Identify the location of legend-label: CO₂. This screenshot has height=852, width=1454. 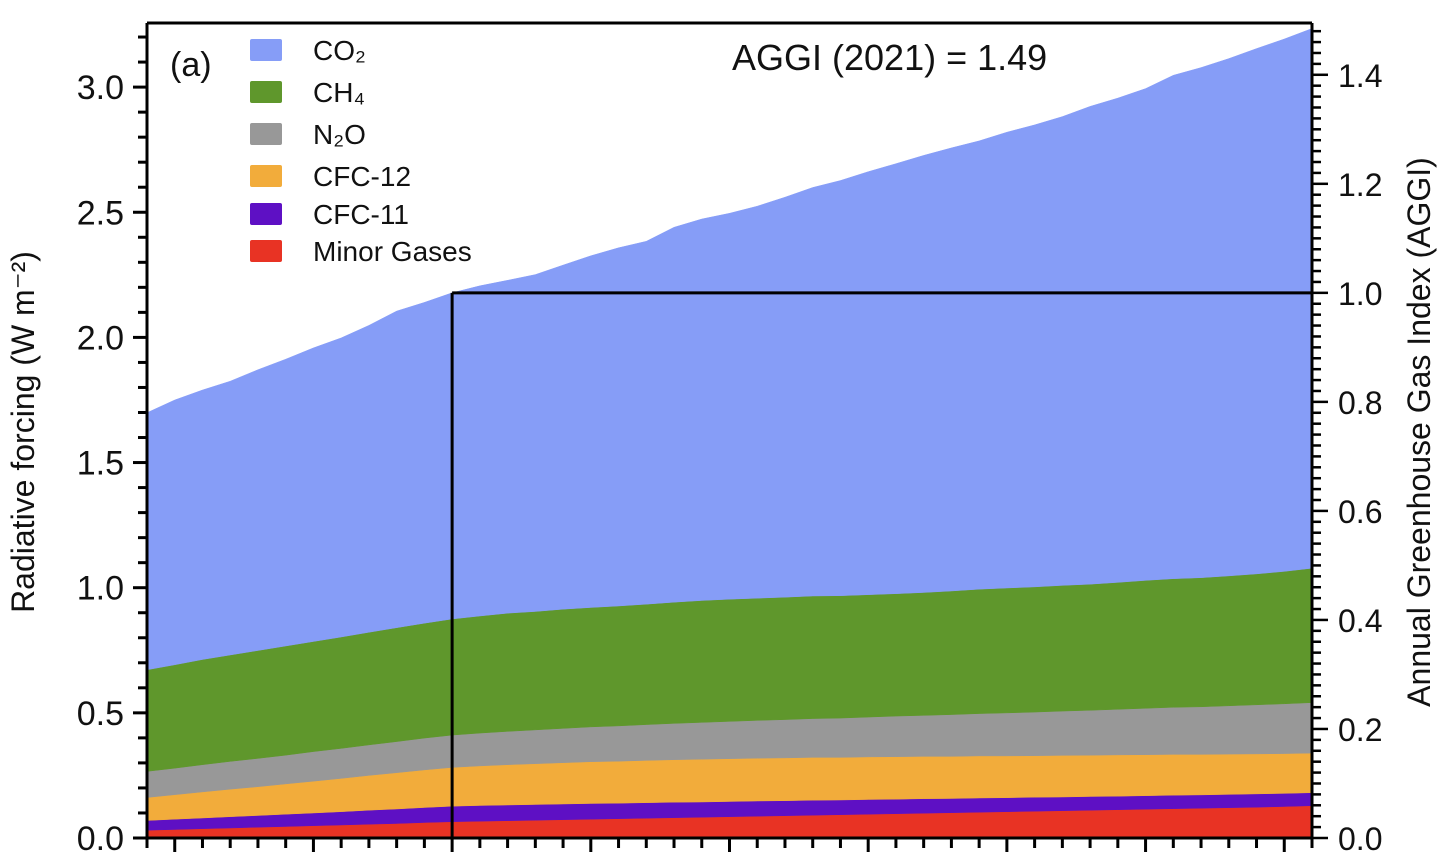
(339, 50).